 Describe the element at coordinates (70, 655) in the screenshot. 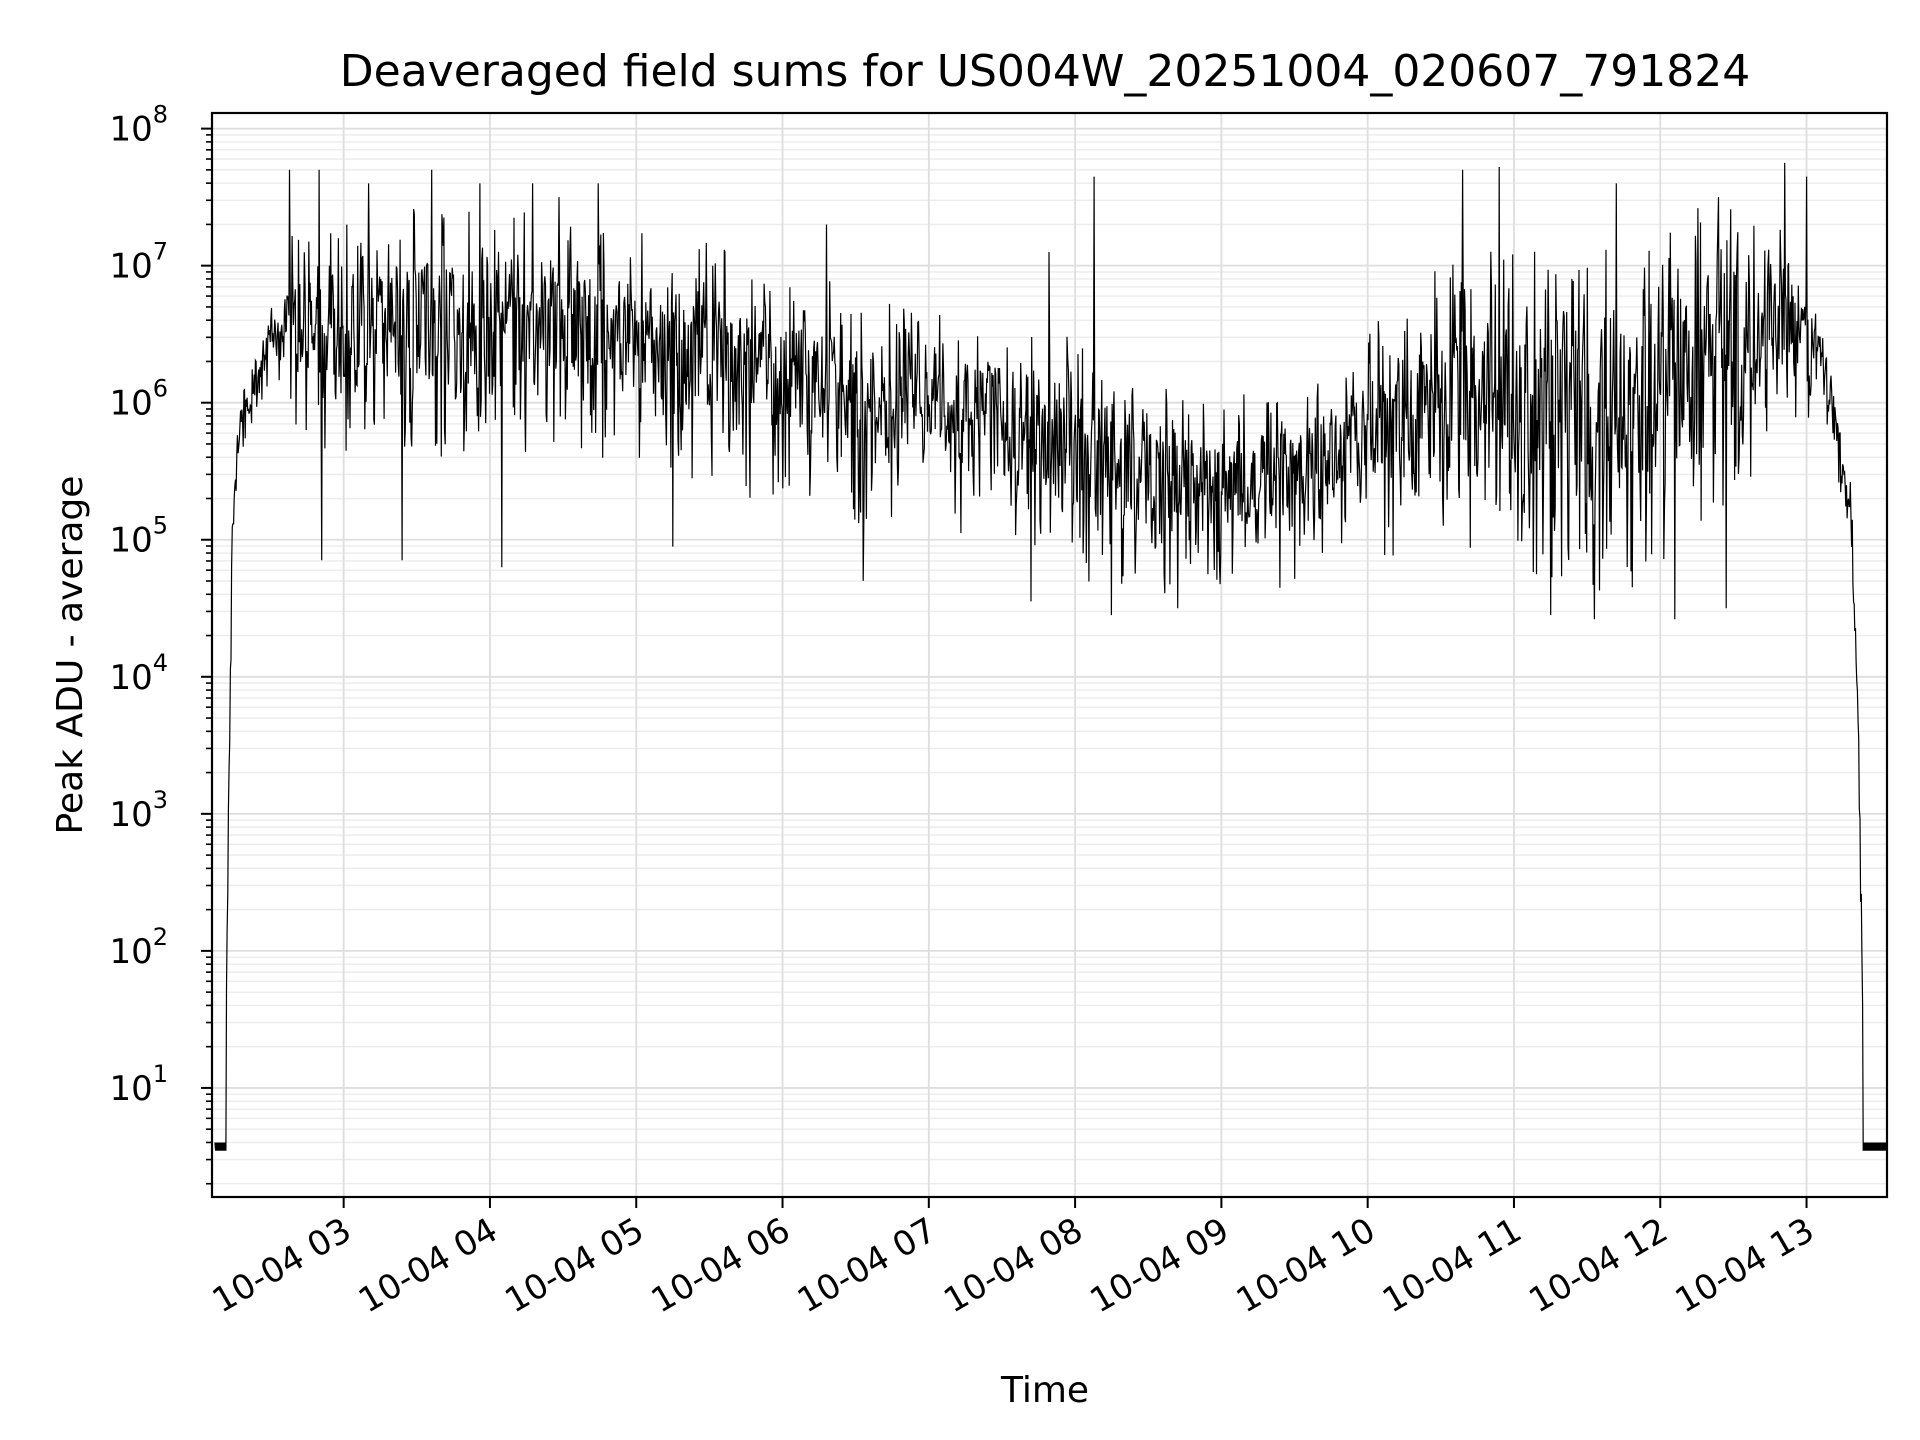

I see `y-axis-label: Peak ADU - average` at that location.